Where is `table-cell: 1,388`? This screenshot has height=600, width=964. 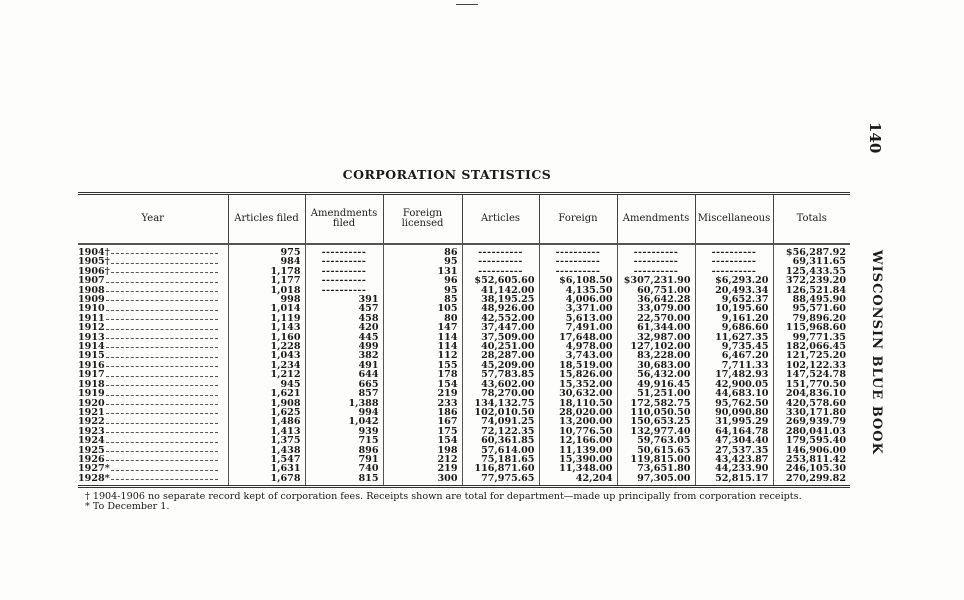
table-cell: 1,388 is located at coordinates (343, 403).